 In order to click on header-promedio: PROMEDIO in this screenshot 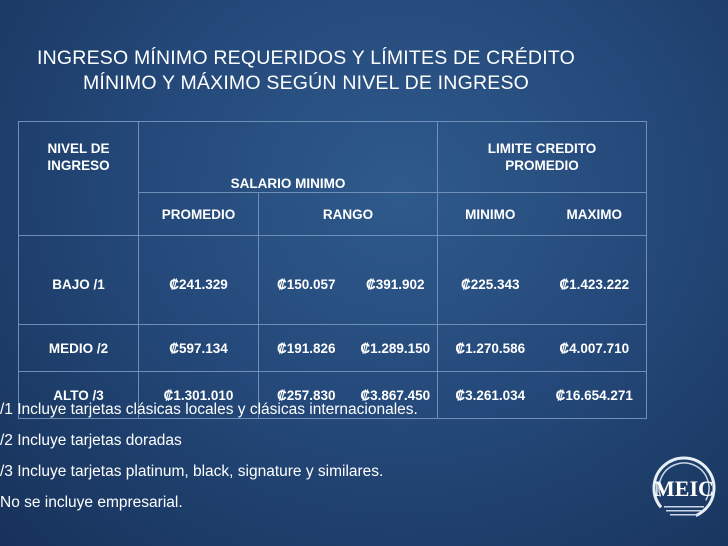, I will do `click(198, 214)`.